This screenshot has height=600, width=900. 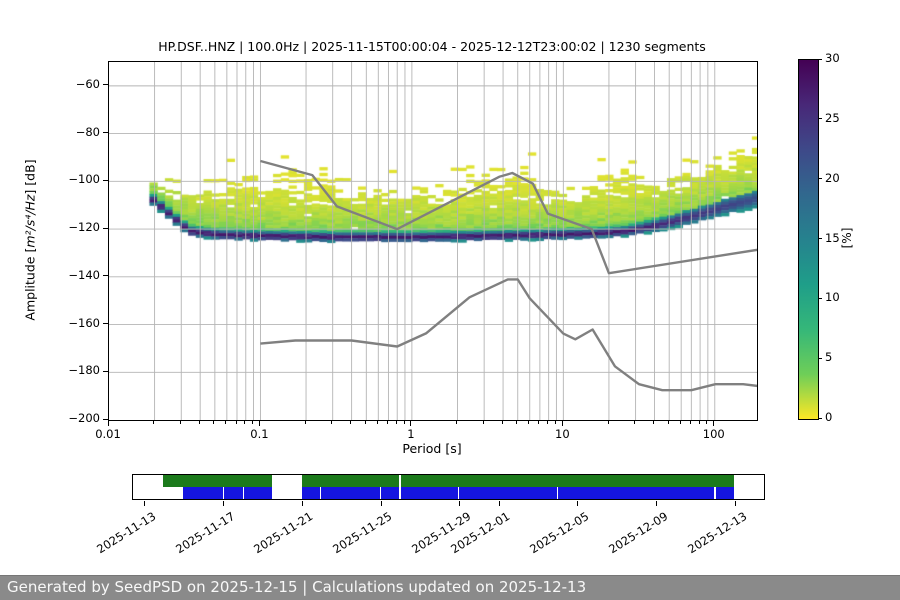 I want to click on noise-model-nlnm, so click(x=508, y=335).